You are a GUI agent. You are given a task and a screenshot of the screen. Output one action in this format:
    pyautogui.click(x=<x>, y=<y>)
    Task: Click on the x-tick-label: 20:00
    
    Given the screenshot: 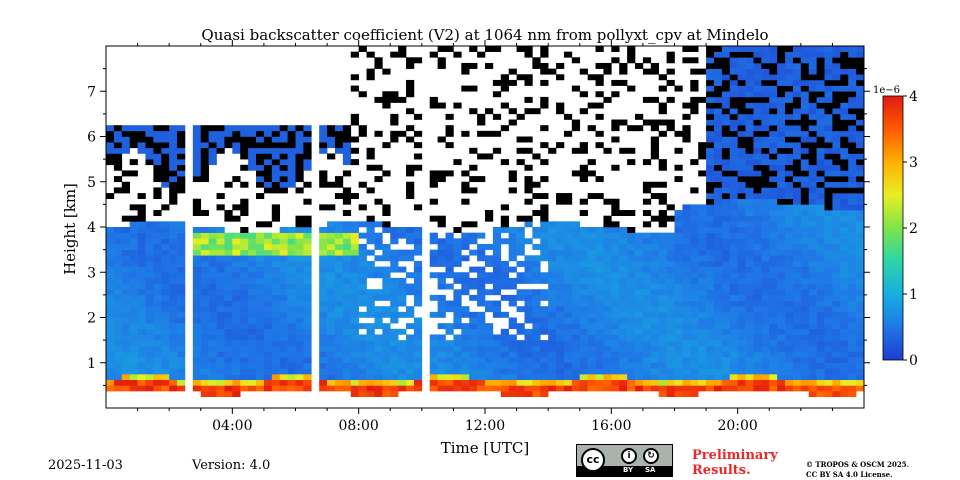 What is the action you would take?
    pyautogui.click(x=737, y=426)
    